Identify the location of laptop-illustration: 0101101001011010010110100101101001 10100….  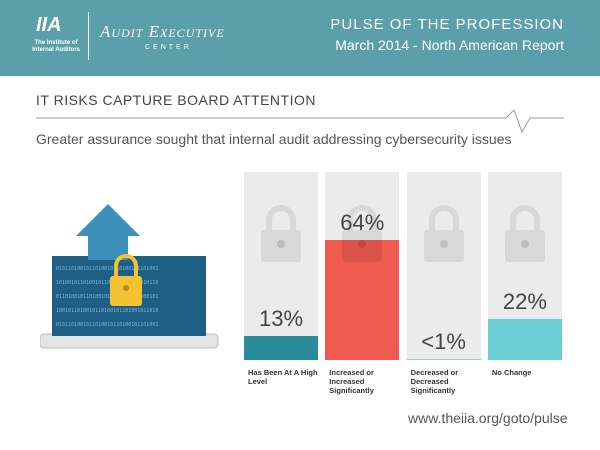
(129, 276).